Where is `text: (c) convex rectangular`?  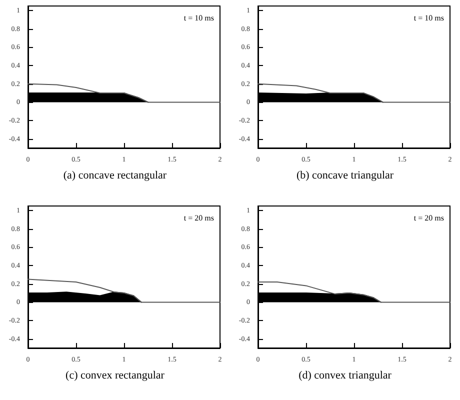 text: (c) convex rectangular is located at coordinates (115, 376).